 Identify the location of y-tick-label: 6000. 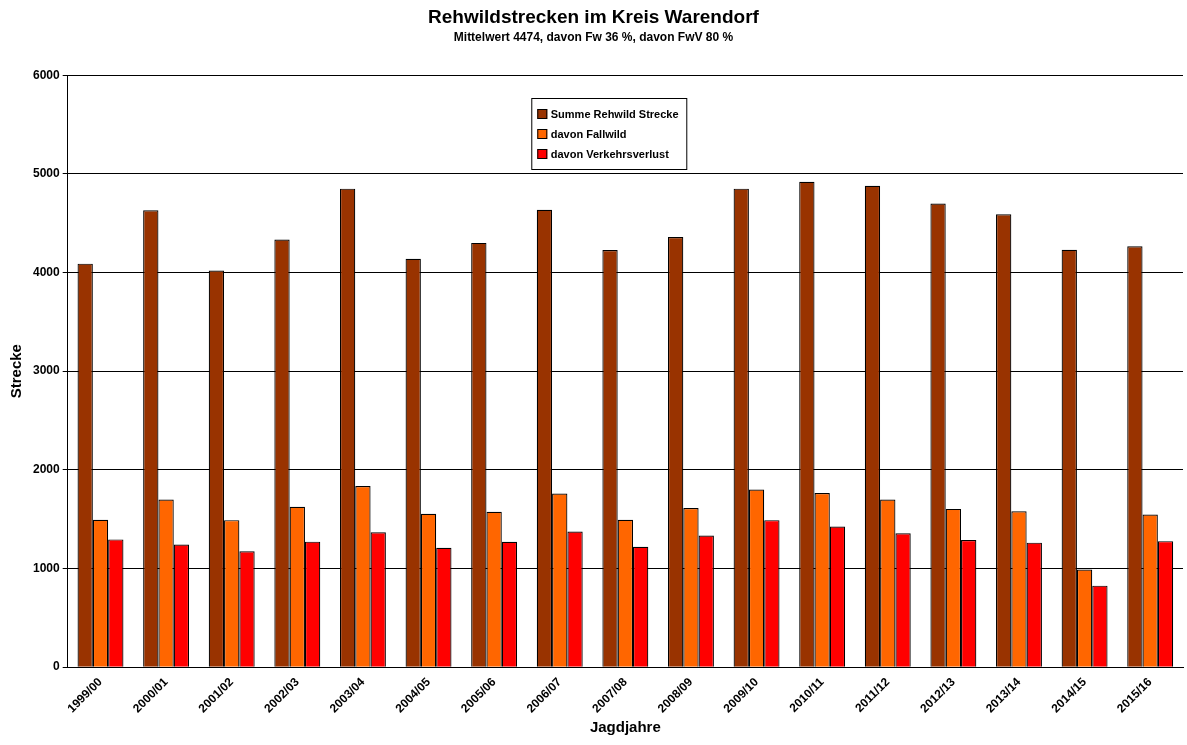
(46, 74).